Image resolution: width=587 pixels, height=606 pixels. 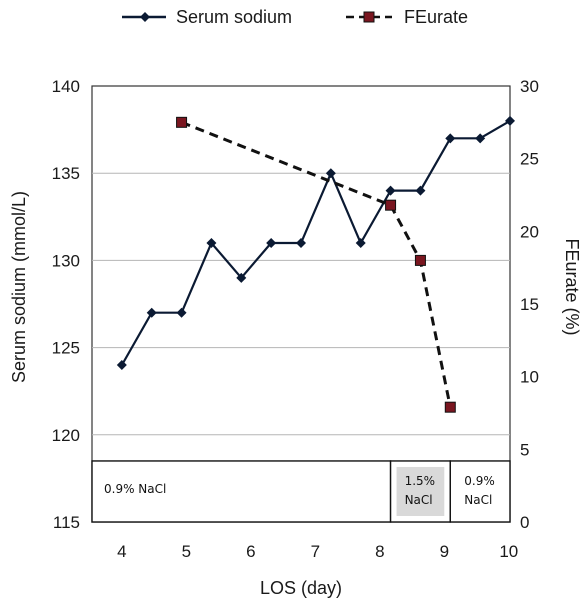 What do you see at coordinates (66, 348) in the screenshot?
I see `left-tick-label: 125` at bounding box center [66, 348].